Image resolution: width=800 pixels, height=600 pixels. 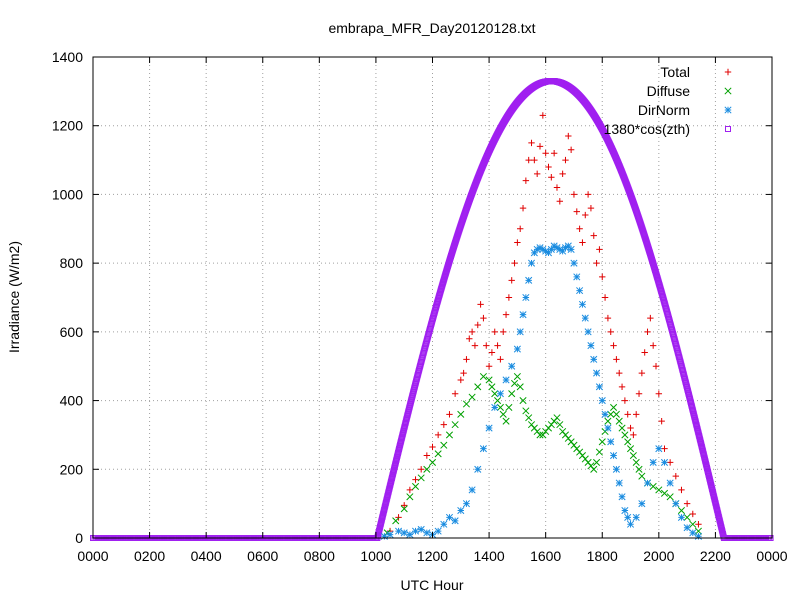 I want to click on x-tick-label: 1800, so click(x=602, y=556).